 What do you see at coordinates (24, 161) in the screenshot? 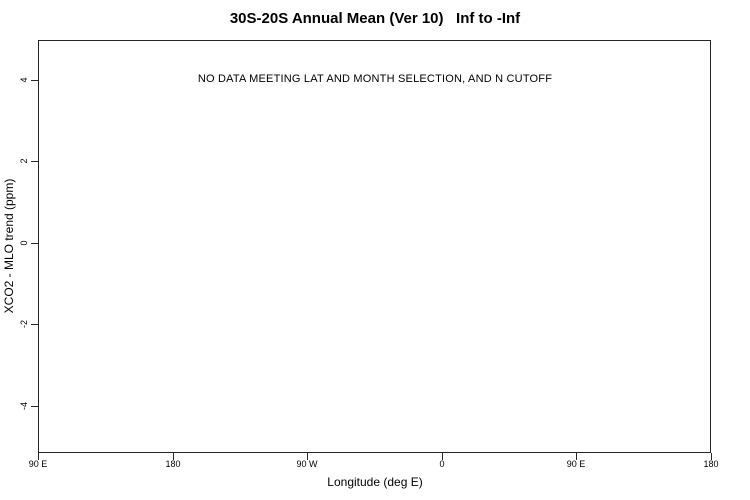
I see `y-axis-tick-label: 2` at bounding box center [24, 161].